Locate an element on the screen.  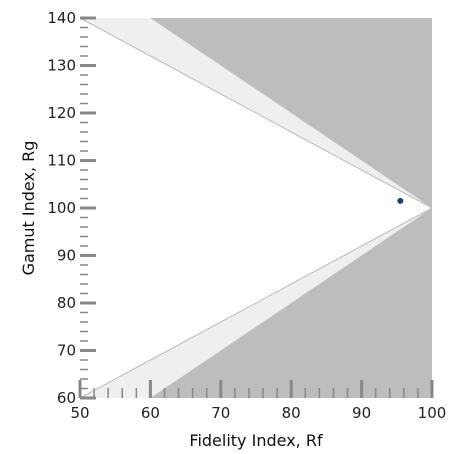
y-tick-label: 110 is located at coordinates (61, 161).